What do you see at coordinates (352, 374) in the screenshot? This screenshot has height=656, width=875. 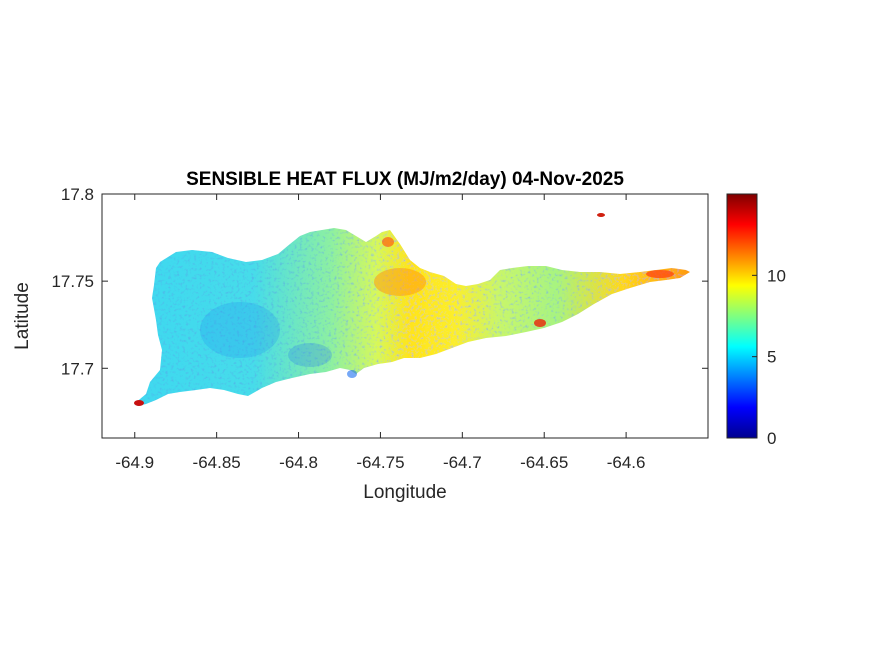 I see `coldspot-south-bay` at bounding box center [352, 374].